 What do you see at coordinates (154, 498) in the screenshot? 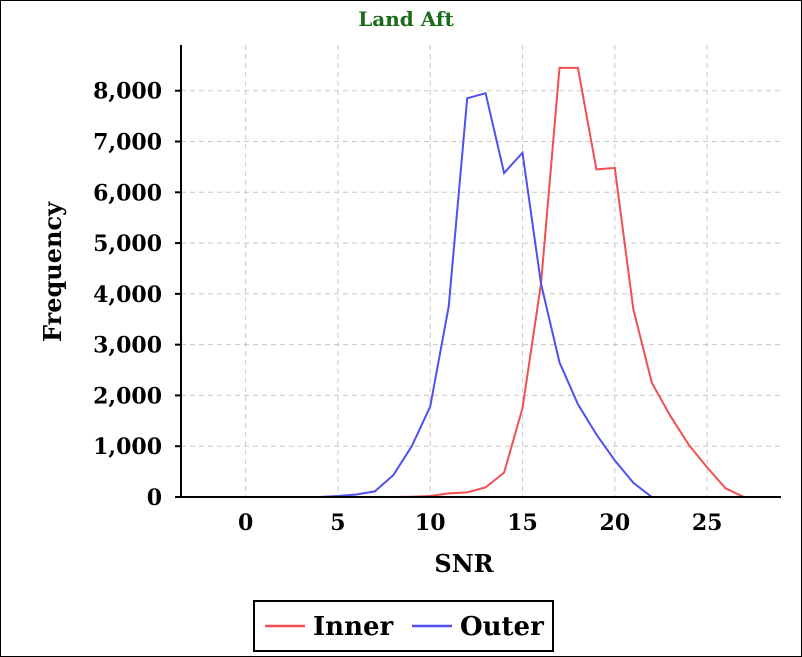
I see `y-tick-label: 0` at bounding box center [154, 498].